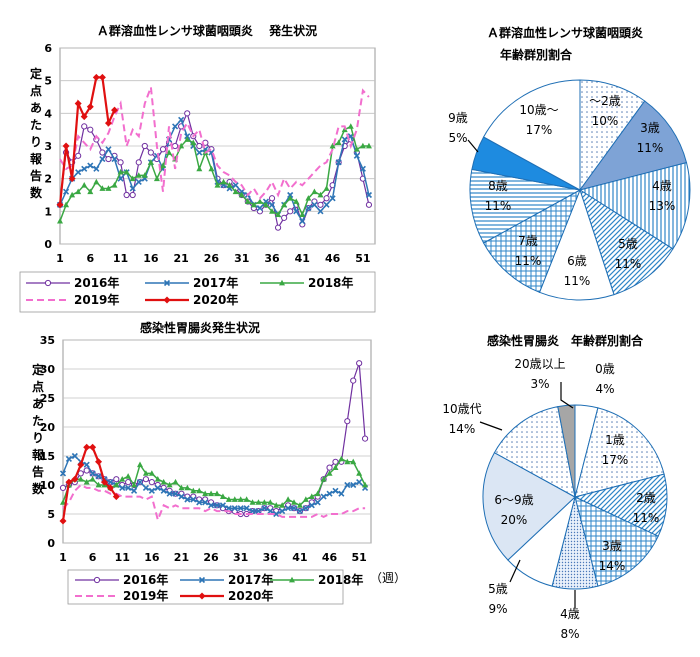  What do you see at coordinates (89, 484) in the screenshot?
I see `series-2020年` at bounding box center [89, 484].